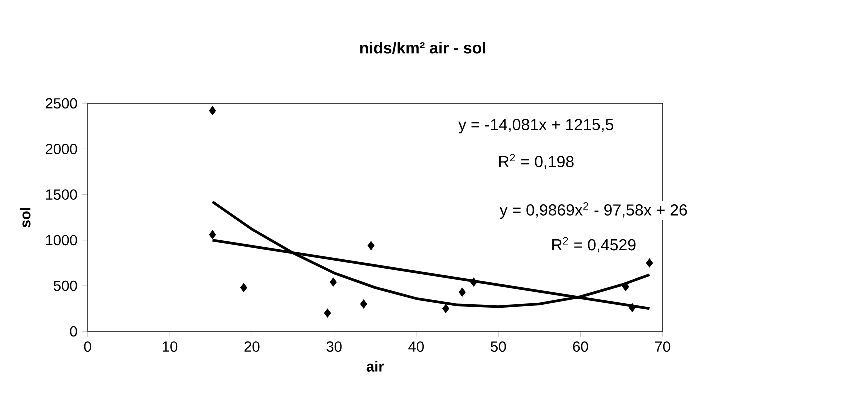 The image size is (847, 400). Describe the element at coordinates (25, 218) in the screenshot. I see `y-axis-title: sol` at that location.